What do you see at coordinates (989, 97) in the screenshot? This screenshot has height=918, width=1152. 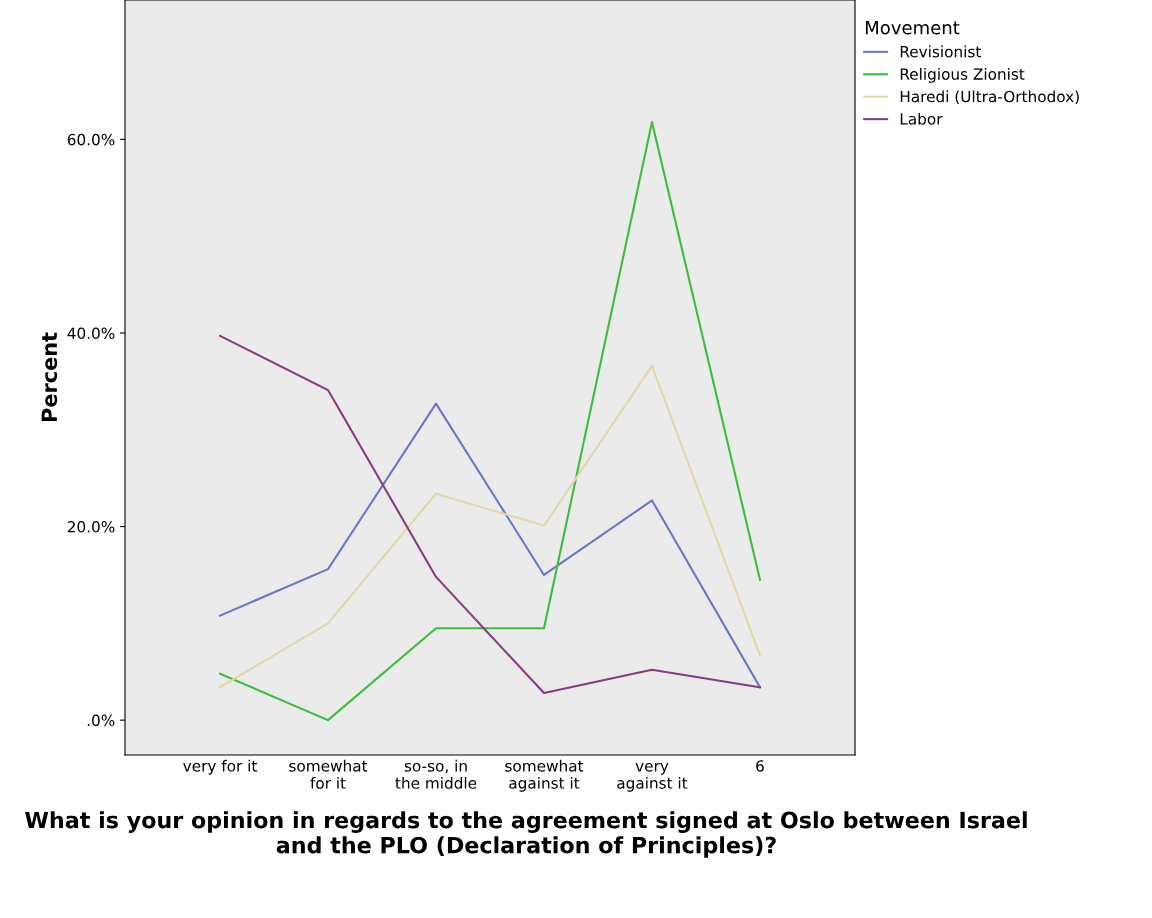 I see `legend-label: Haredi (Ultra-Orthodox)` at bounding box center [989, 97].